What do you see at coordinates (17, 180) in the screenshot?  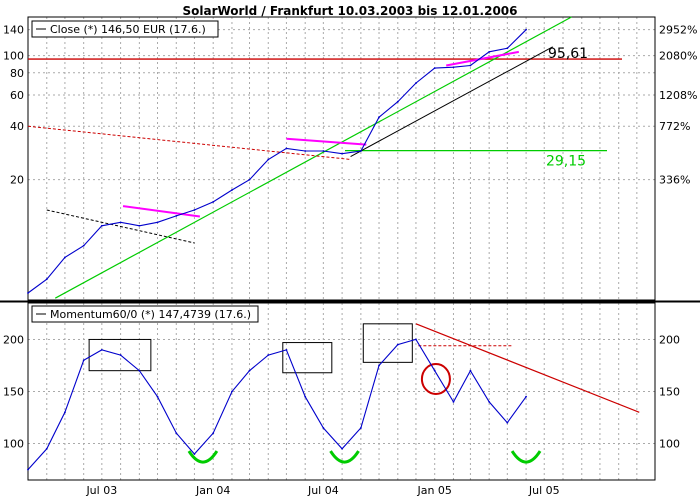 I see `price-left-tick-label: 20` at bounding box center [17, 180].